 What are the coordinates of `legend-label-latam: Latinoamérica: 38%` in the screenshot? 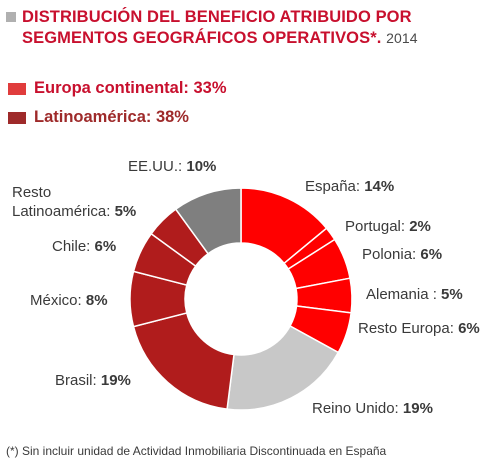 It's located at (111, 117).